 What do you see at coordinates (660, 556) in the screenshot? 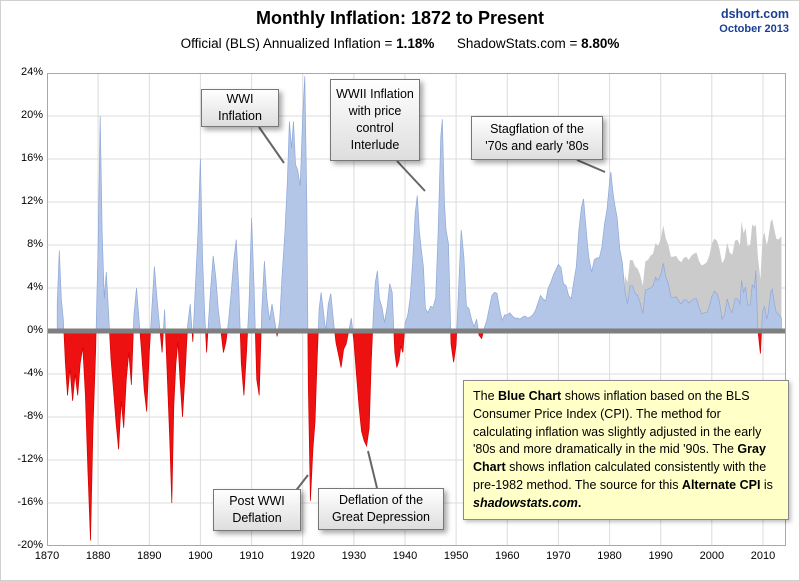
I see `x-tick-label: 1990` at bounding box center [660, 556].